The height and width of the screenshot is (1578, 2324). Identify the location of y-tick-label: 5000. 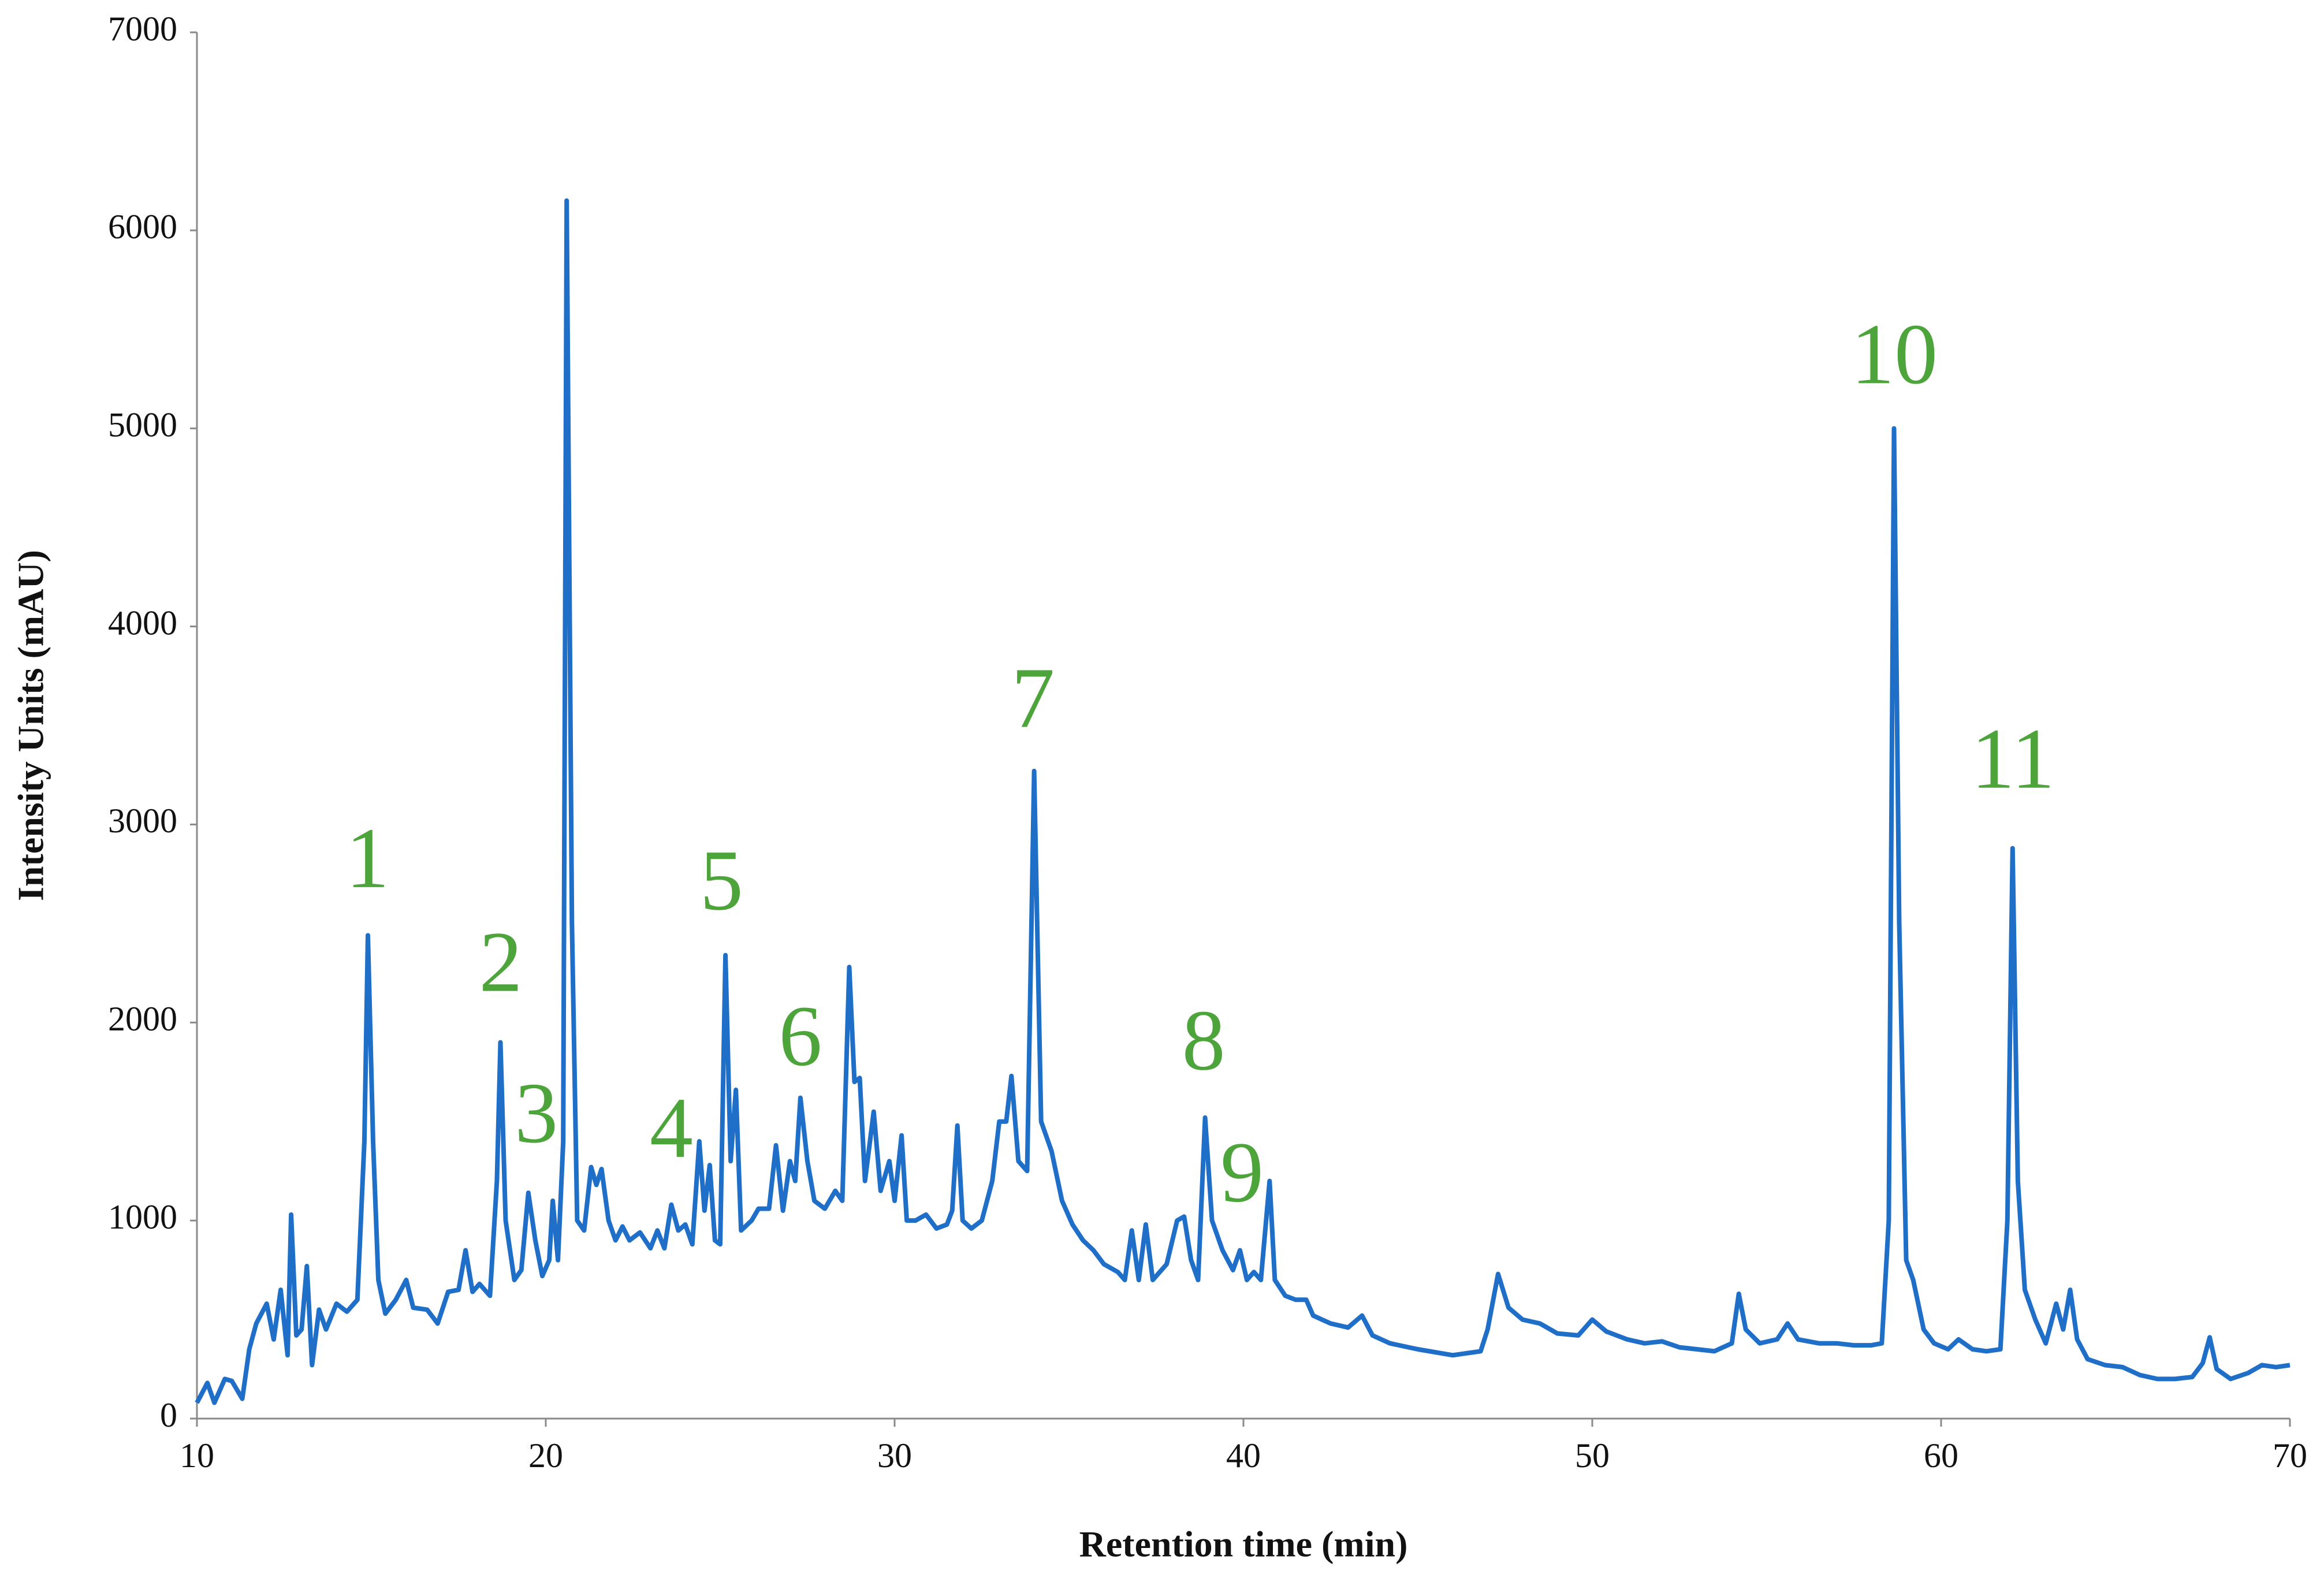
(142, 425).